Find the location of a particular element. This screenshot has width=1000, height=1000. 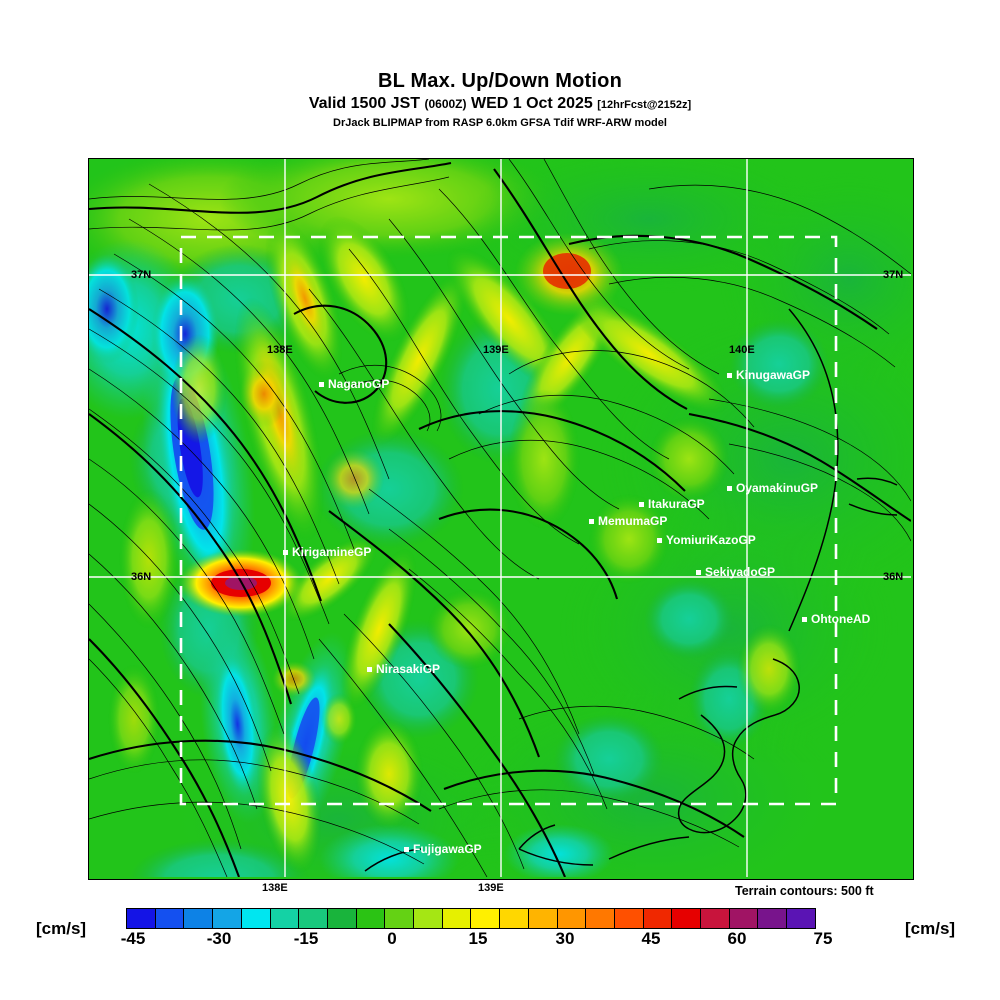

station-label: YomiuriKazoGP is located at coordinates (711, 540).